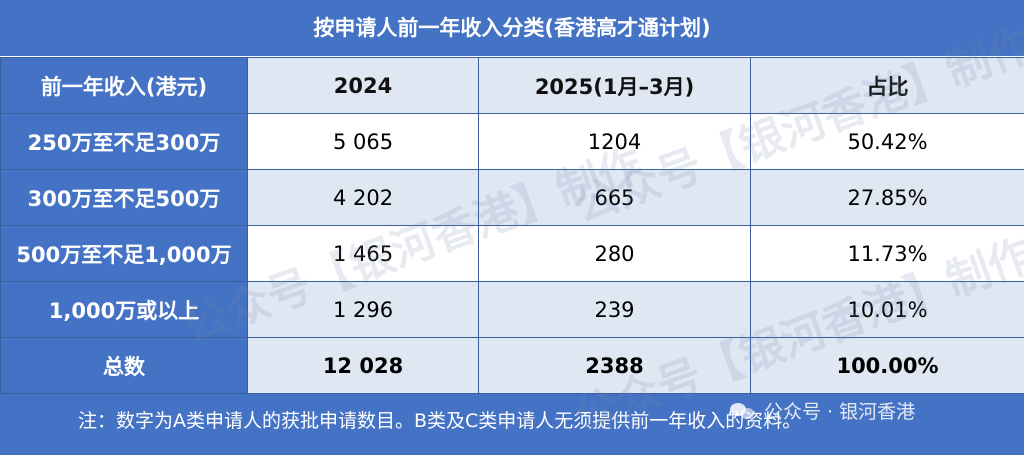  What do you see at coordinates (614, 309) in the screenshot?
I see `cell-2025: 239` at bounding box center [614, 309].